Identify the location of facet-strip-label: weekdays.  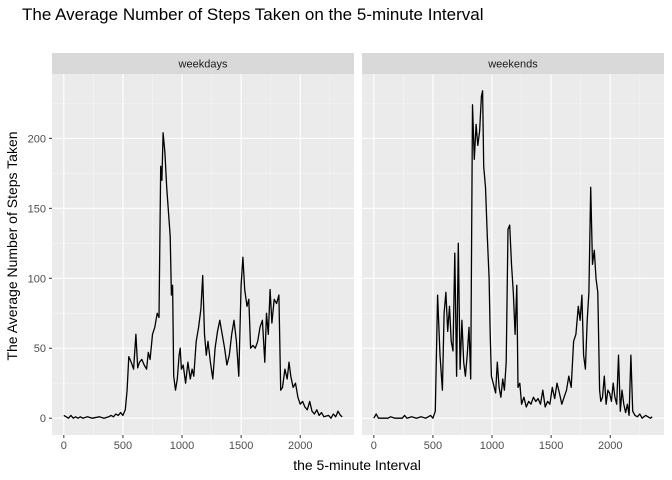
(203, 65).